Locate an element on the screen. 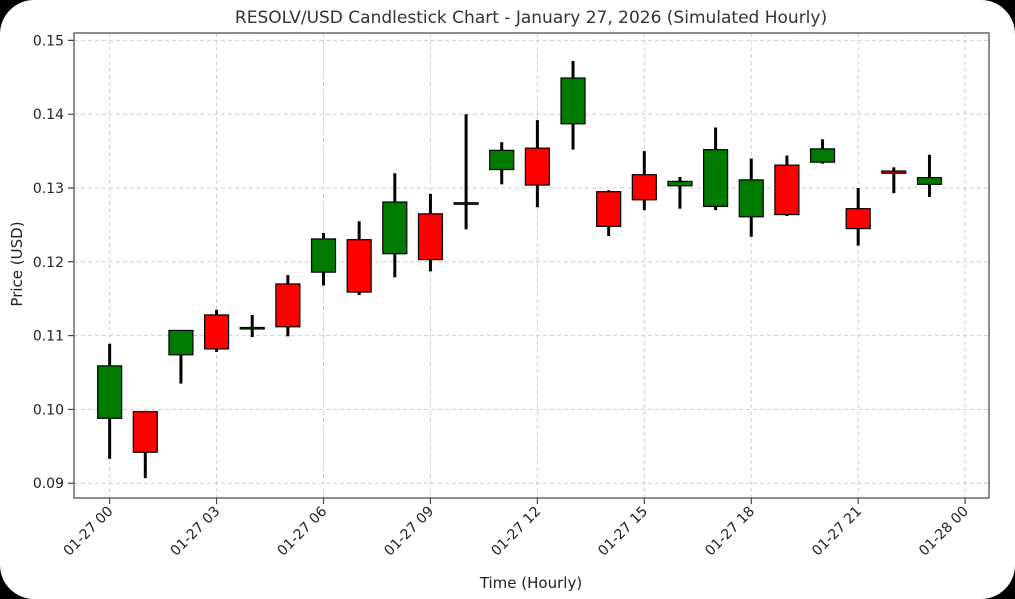 The width and height of the screenshot is (1015, 599). x-tick-label: 01-27 00 is located at coordinates (89, 532).